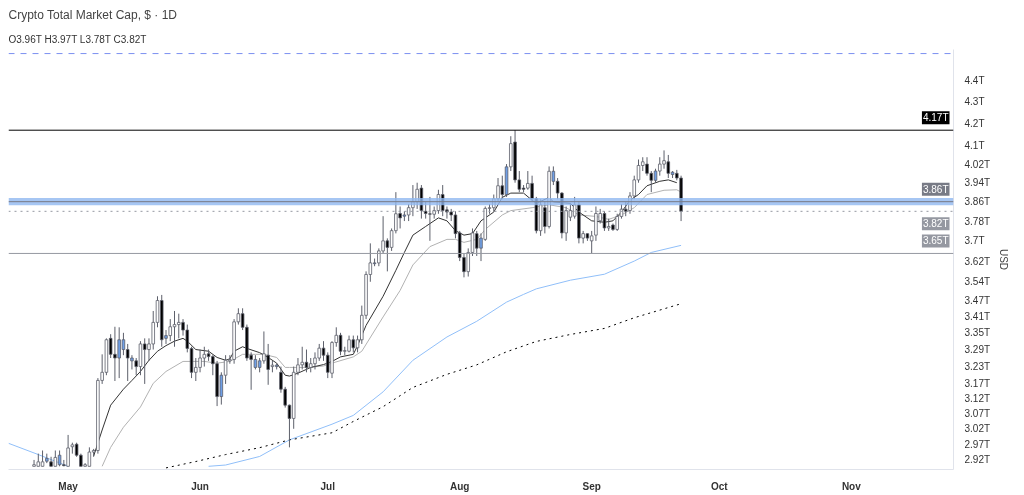  What do you see at coordinates (851, 486) in the screenshot?
I see `x-tick-label: Nov` at bounding box center [851, 486].